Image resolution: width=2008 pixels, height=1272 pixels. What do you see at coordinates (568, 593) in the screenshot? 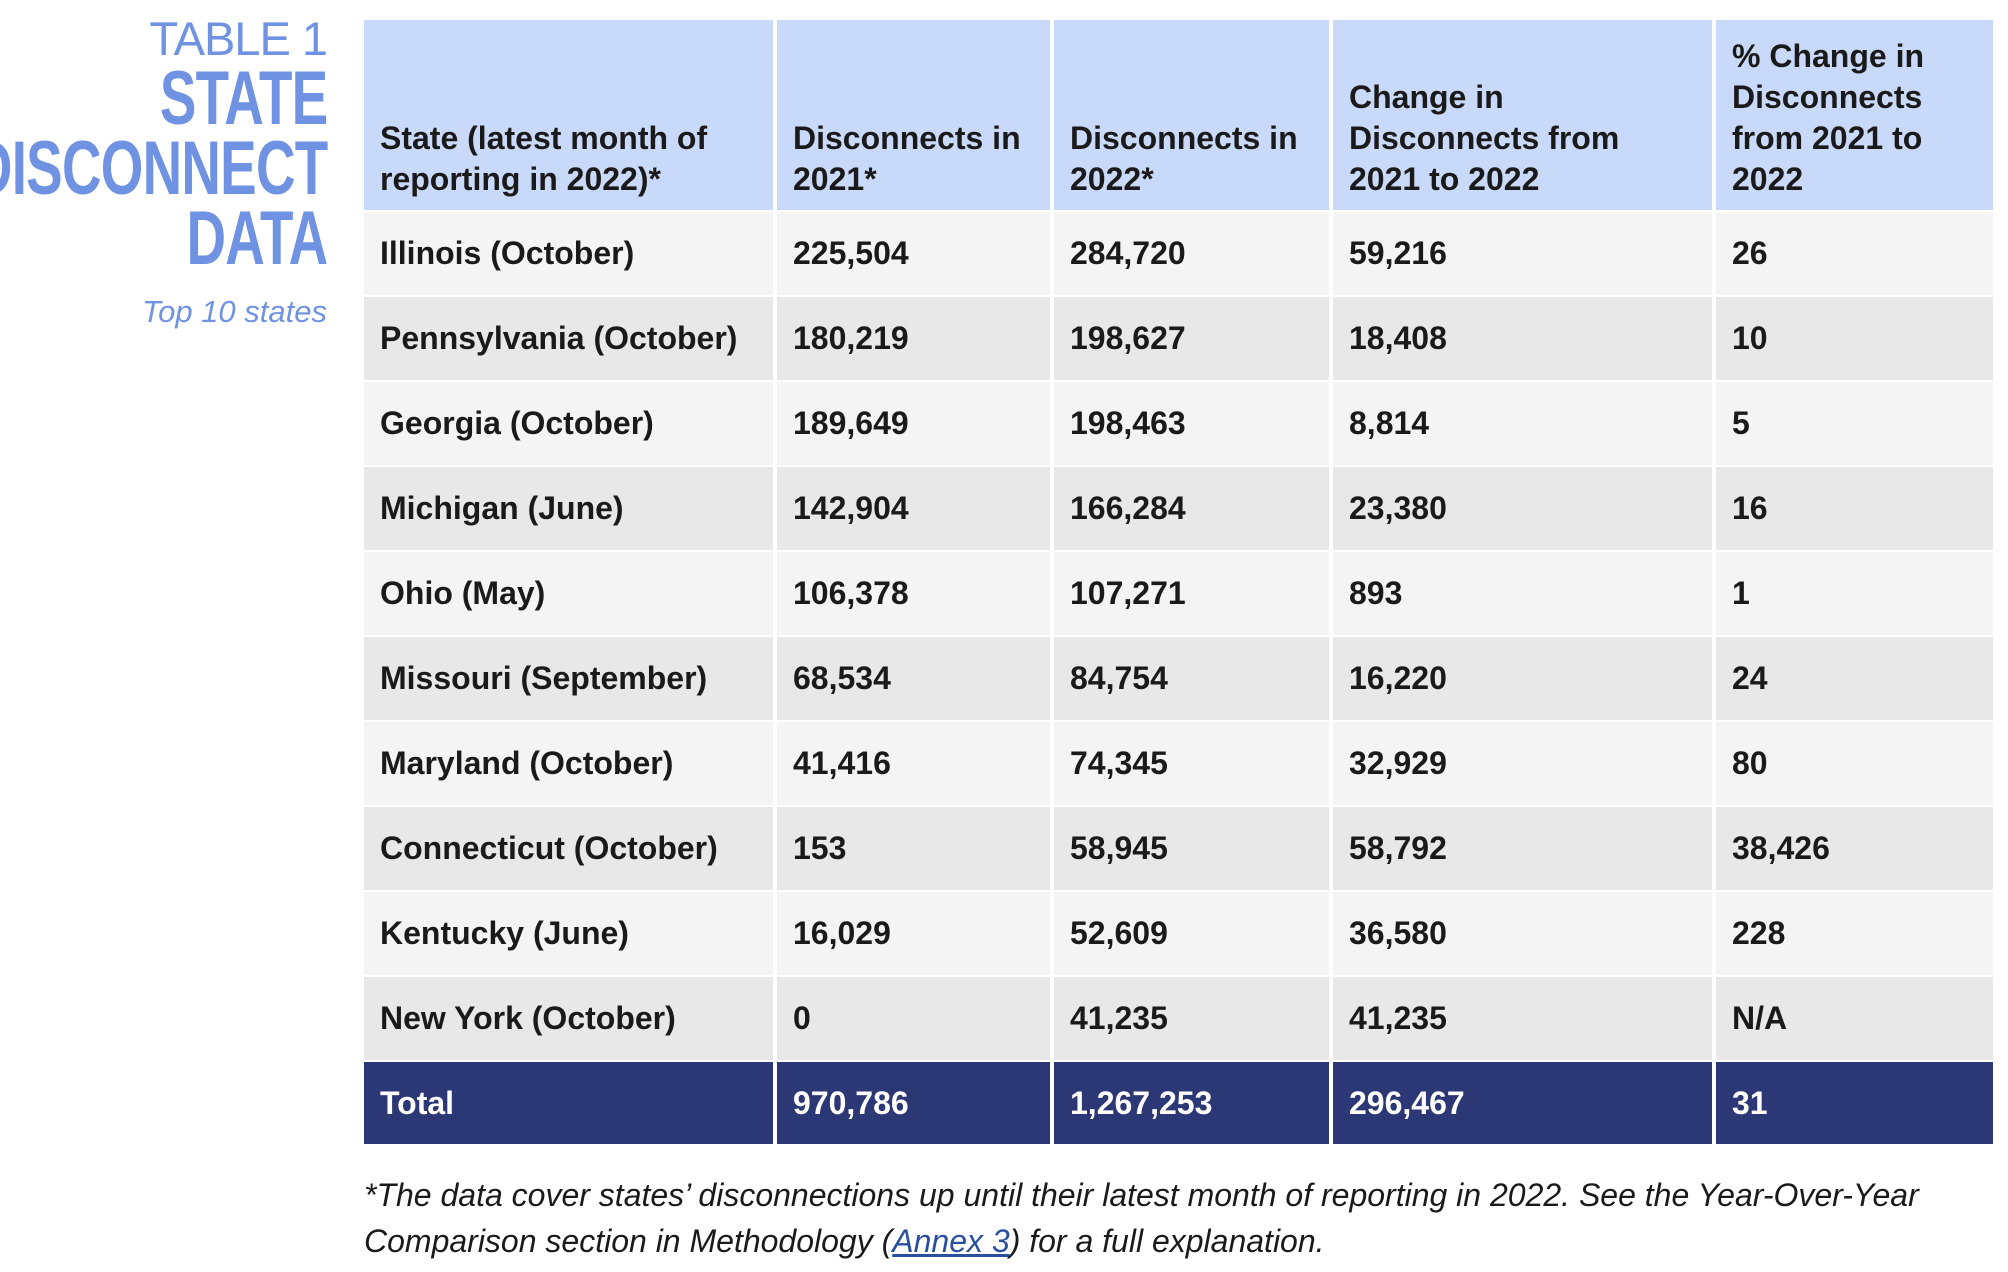
I see `state-name-cell: Ohio (May)` at bounding box center [568, 593].